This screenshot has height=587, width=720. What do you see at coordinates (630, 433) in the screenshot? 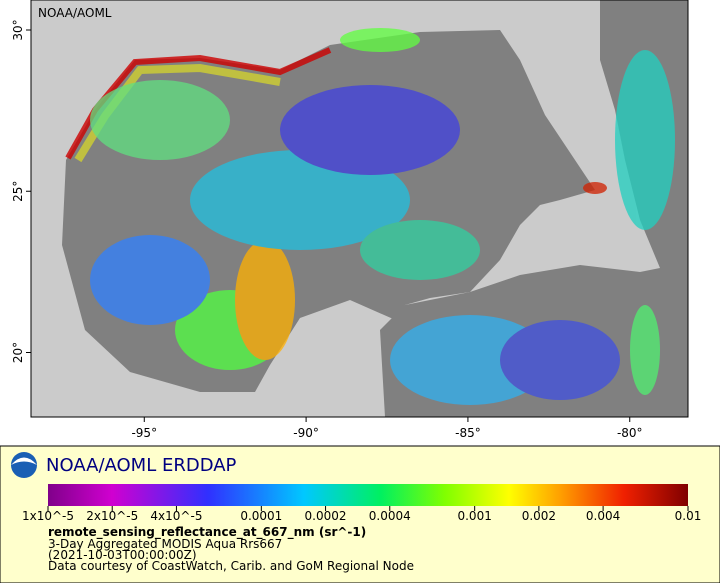
I see `lon-tick-label: -80°` at bounding box center [630, 433].